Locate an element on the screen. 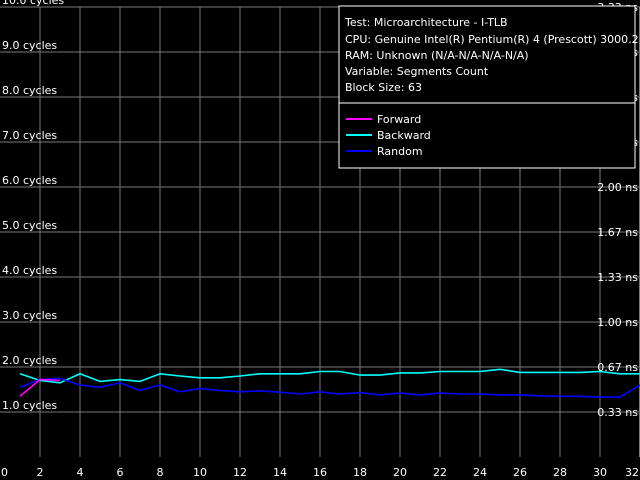 This screenshot has width=640, height=480. x-tick-label: 20 is located at coordinates (400, 472).